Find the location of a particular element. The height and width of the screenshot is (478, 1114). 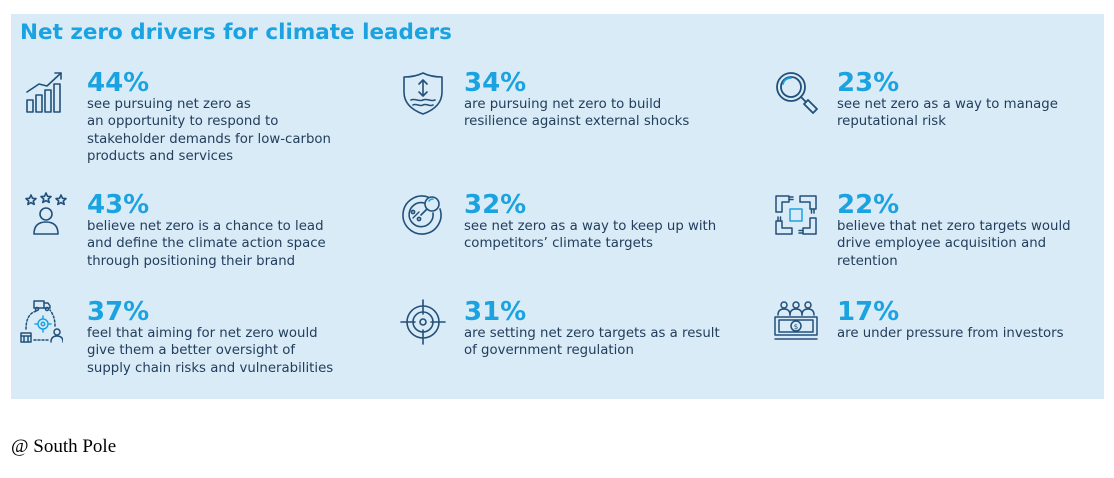

rising-bar-chart-icon is located at coordinates (46, 93).